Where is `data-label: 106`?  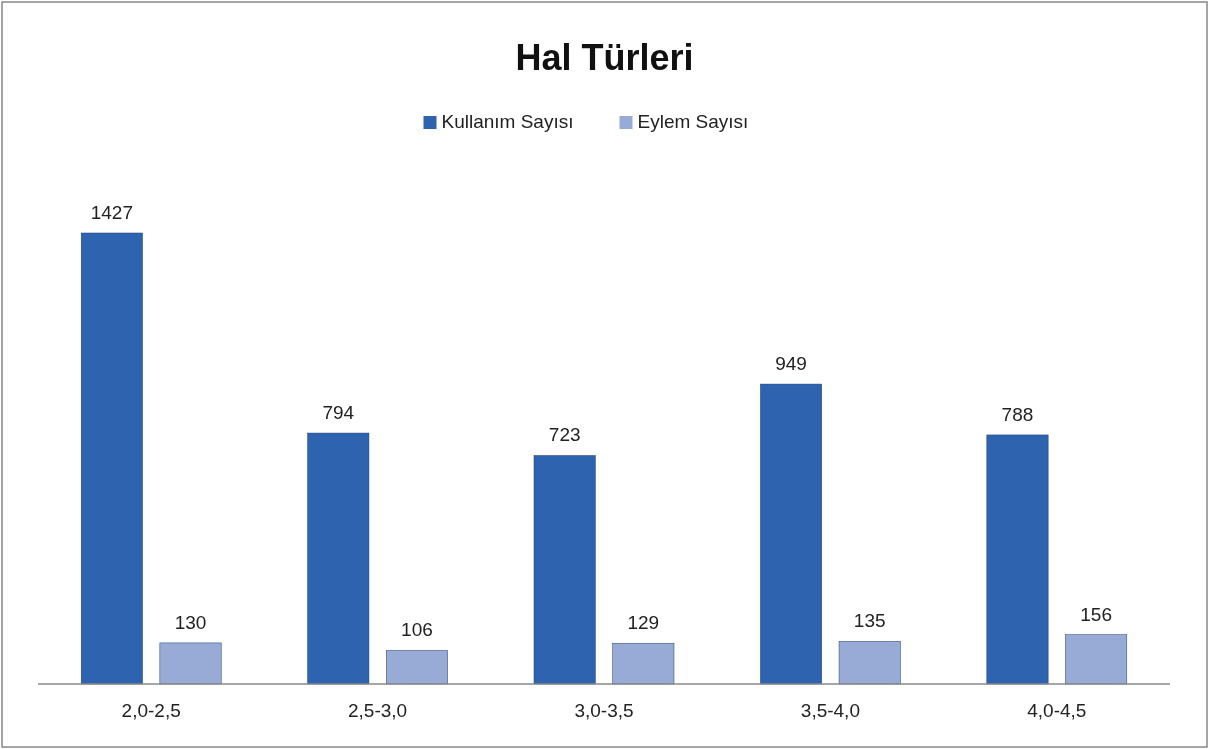
data-label: 106 is located at coordinates (417, 630).